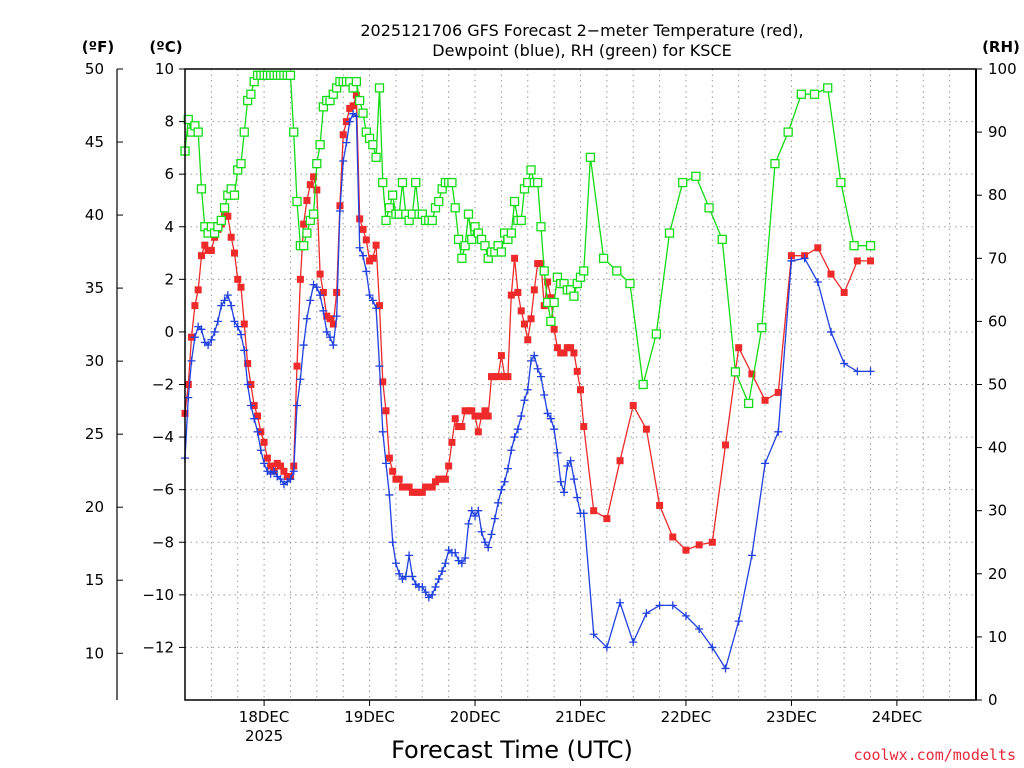 This screenshot has width=1024, height=768. I want to click on credit-text: coolwx.com/modelts, so click(934, 755).